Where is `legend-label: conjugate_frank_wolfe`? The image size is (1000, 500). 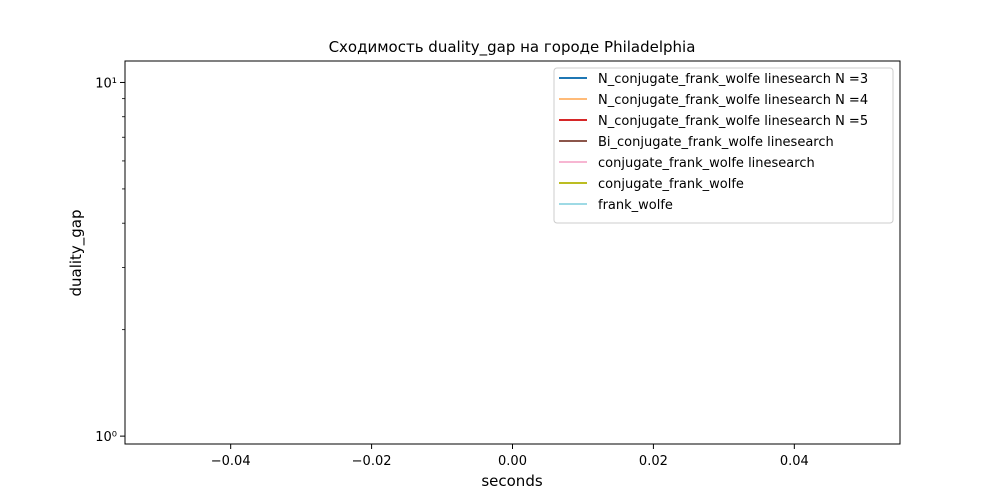 legend-label: conjugate_frank_wolfe is located at coordinates (671, 184).